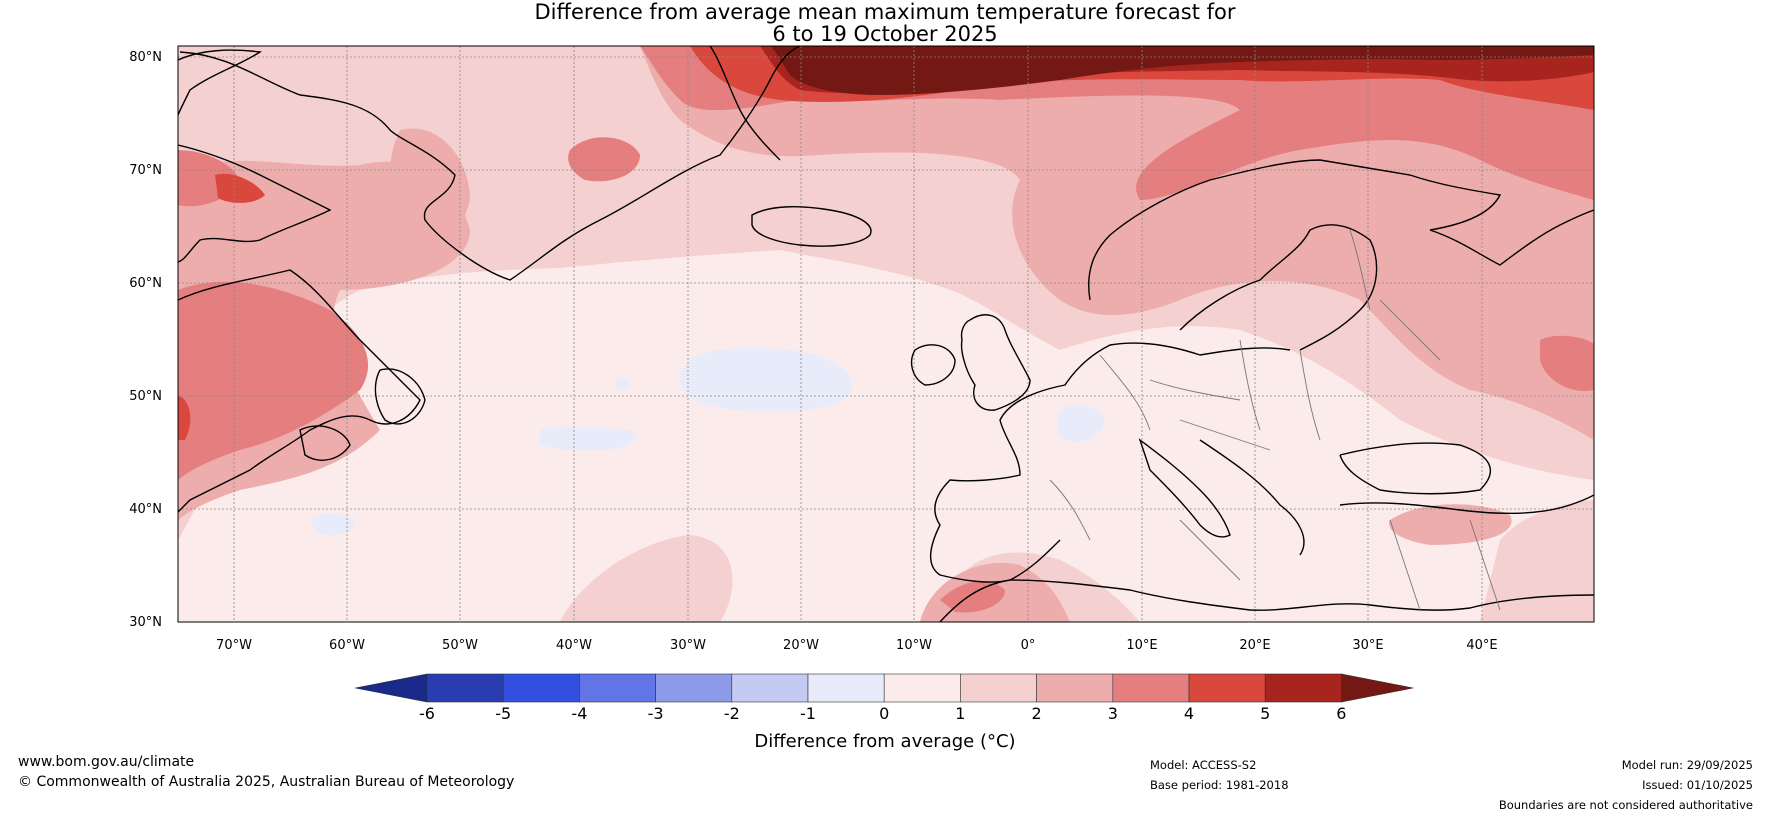  What do you see at coordinates (503, 713) in the screenshot?
I see `colorbar-tick-label: -5` at bounding box center [503, 713].